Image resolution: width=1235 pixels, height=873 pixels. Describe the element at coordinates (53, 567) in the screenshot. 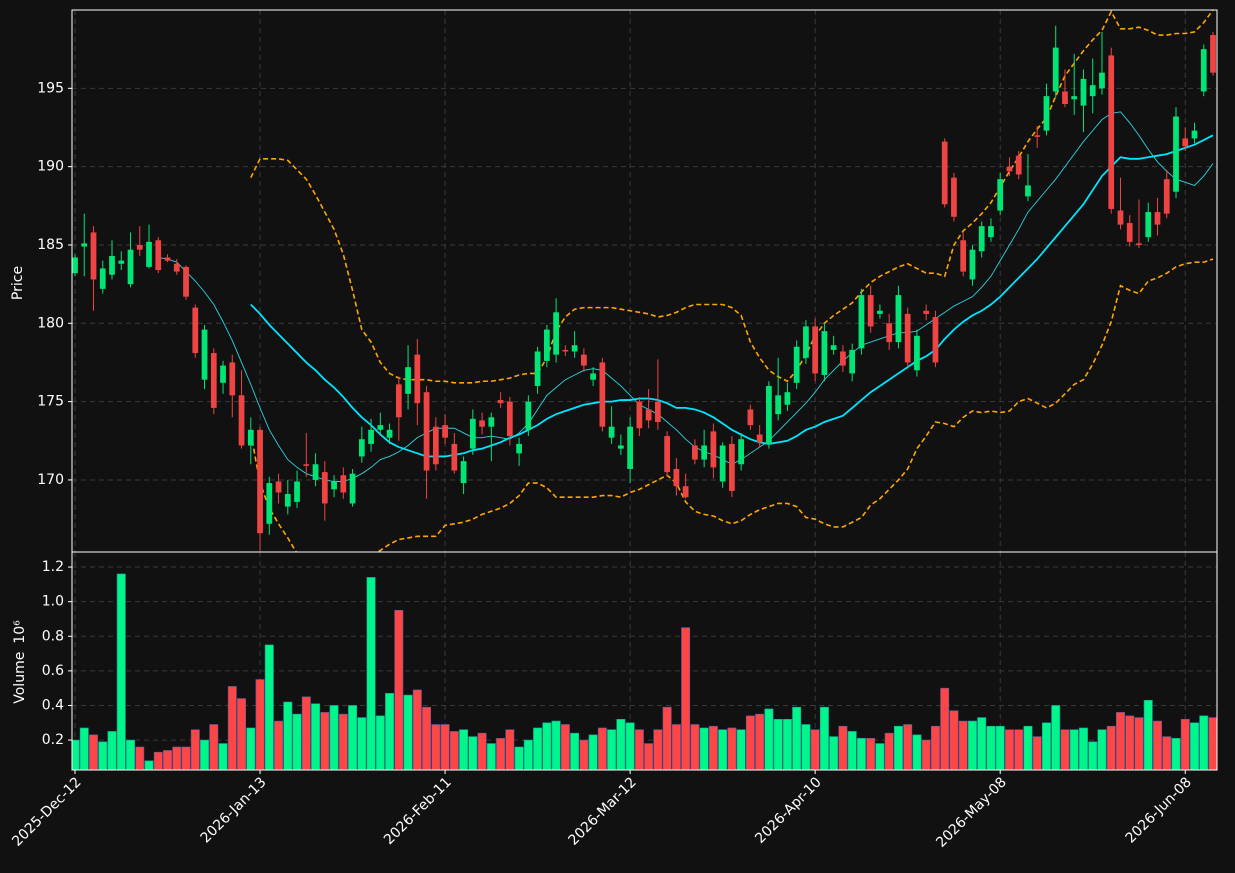

I see `y-tick-label: 1.2` at that location.